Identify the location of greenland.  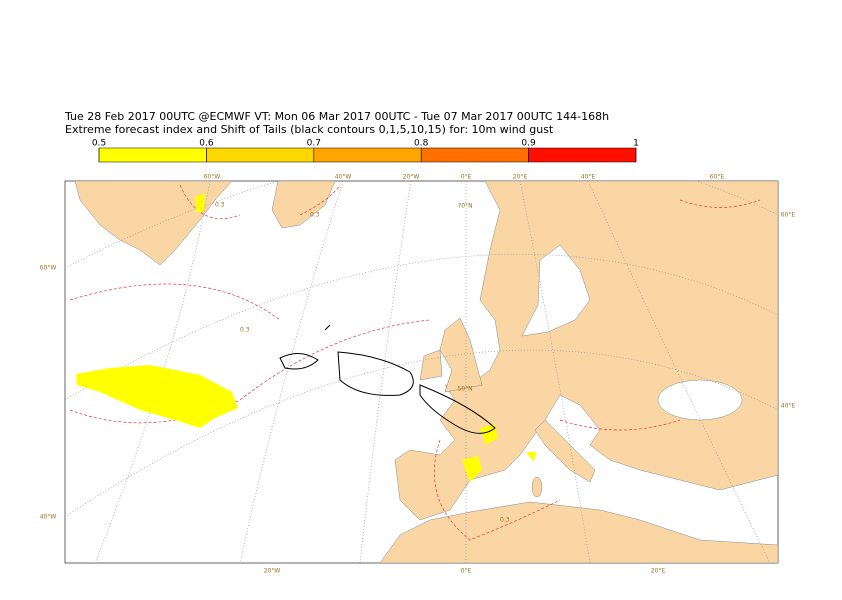
(153, 223).